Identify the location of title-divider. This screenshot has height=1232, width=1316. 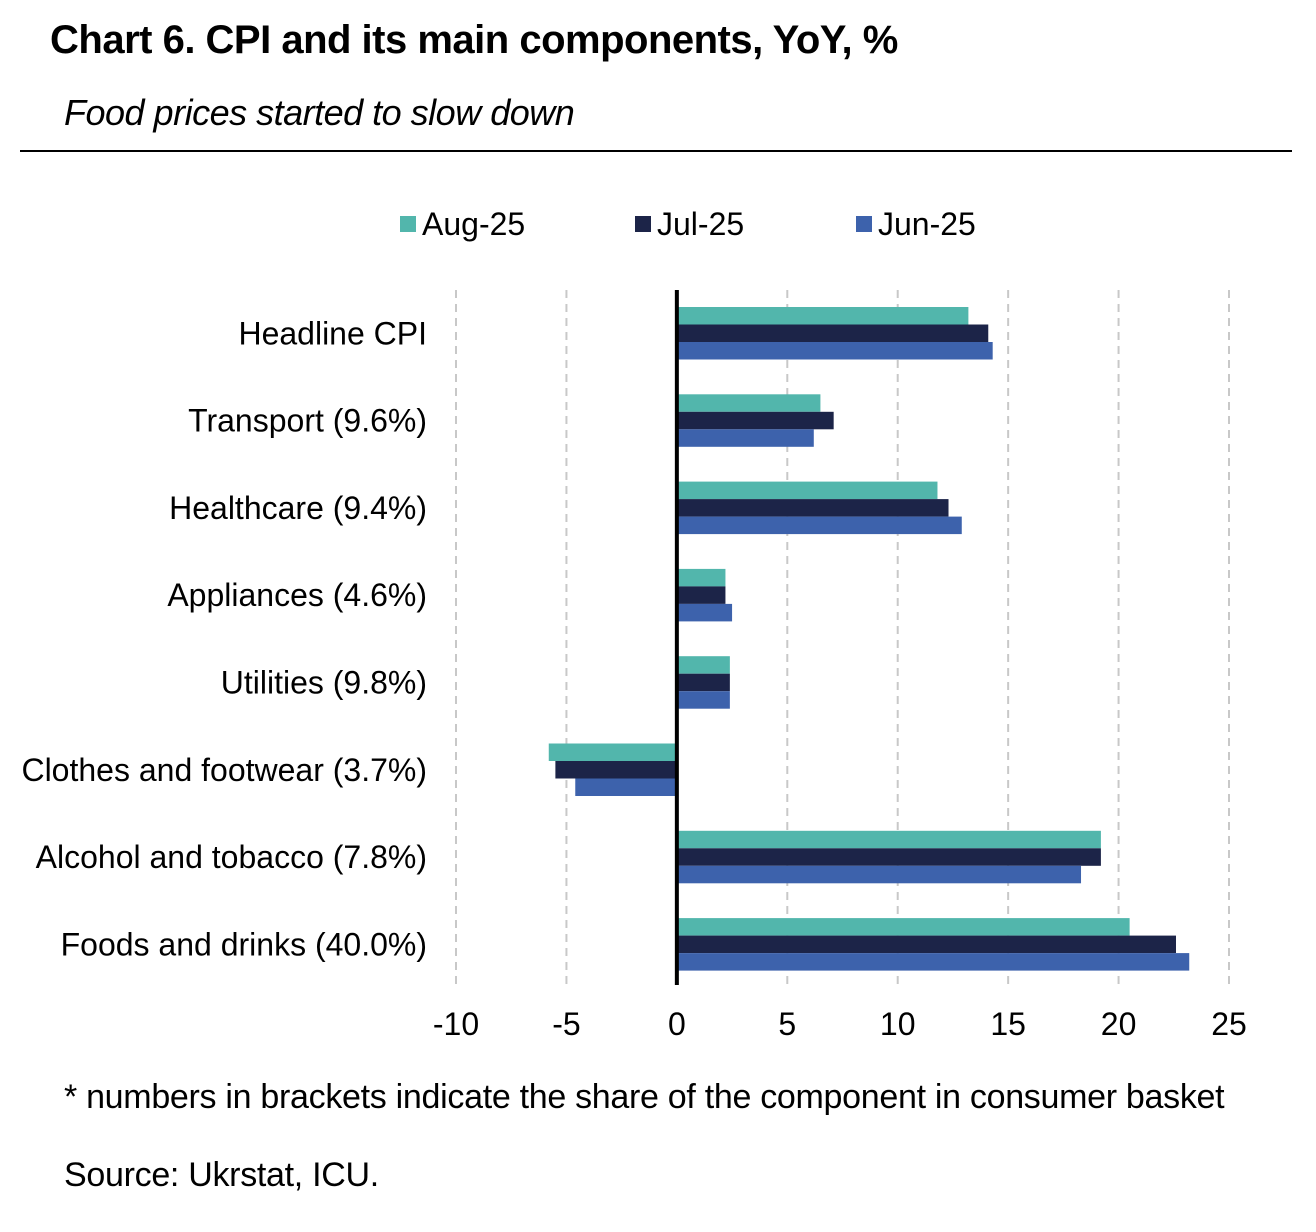
(656, 151).